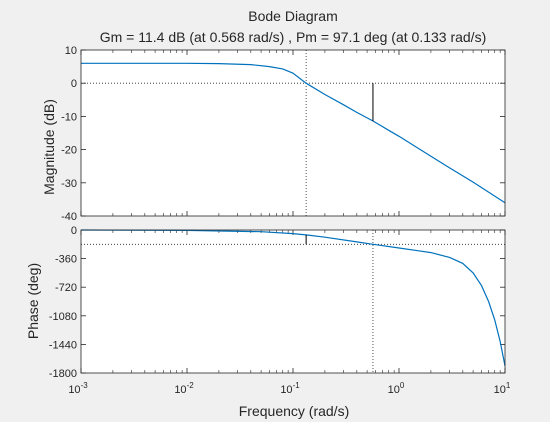 The image size is (550, 422). I want to click on phase-y-tick-label: -720, so click(66, 288).